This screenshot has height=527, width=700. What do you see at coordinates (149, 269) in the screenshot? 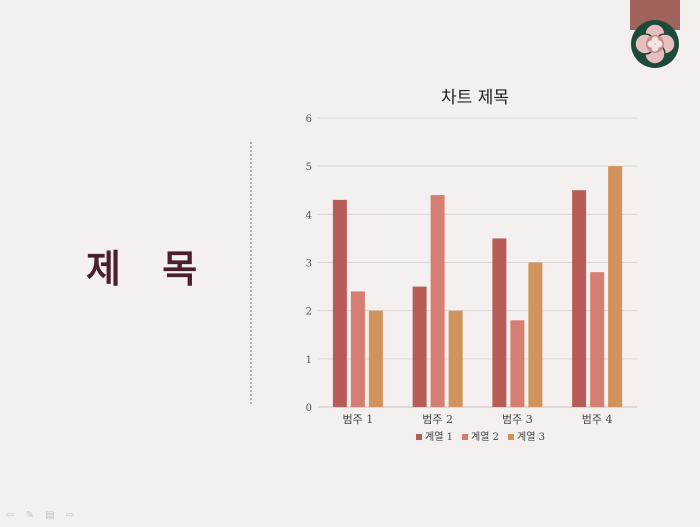
I see `slide-title: 제 목` at bounding box center [149, 269].